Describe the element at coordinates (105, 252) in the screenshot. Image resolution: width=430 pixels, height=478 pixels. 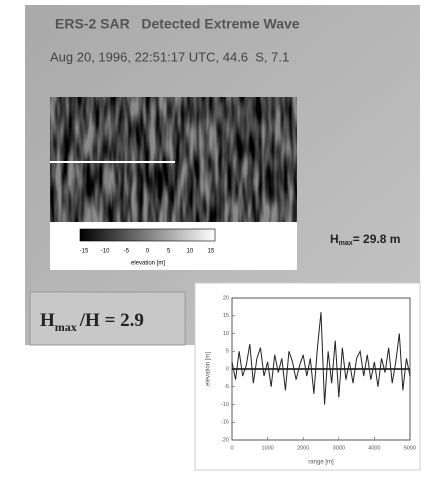
I see `colorbar-tick-label: -10` at that location.